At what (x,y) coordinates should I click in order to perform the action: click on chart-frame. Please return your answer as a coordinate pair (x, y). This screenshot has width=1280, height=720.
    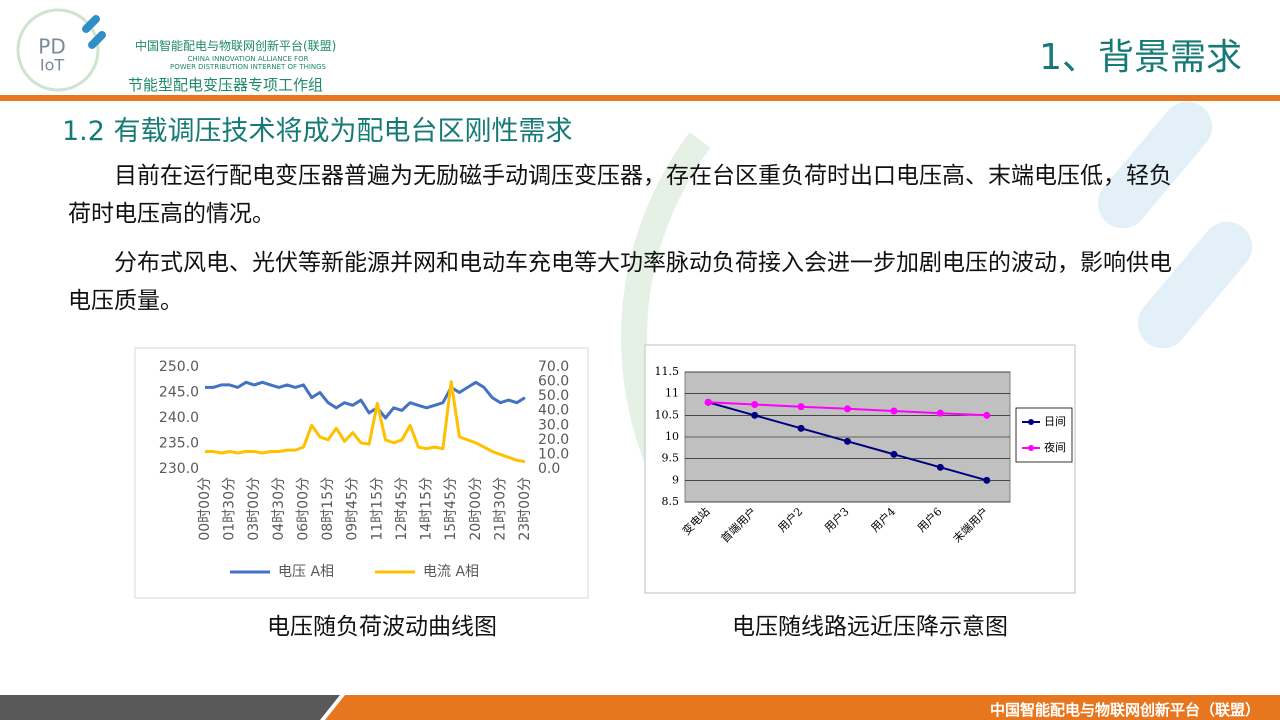
    Looking at the image, I should click on (361, 473).